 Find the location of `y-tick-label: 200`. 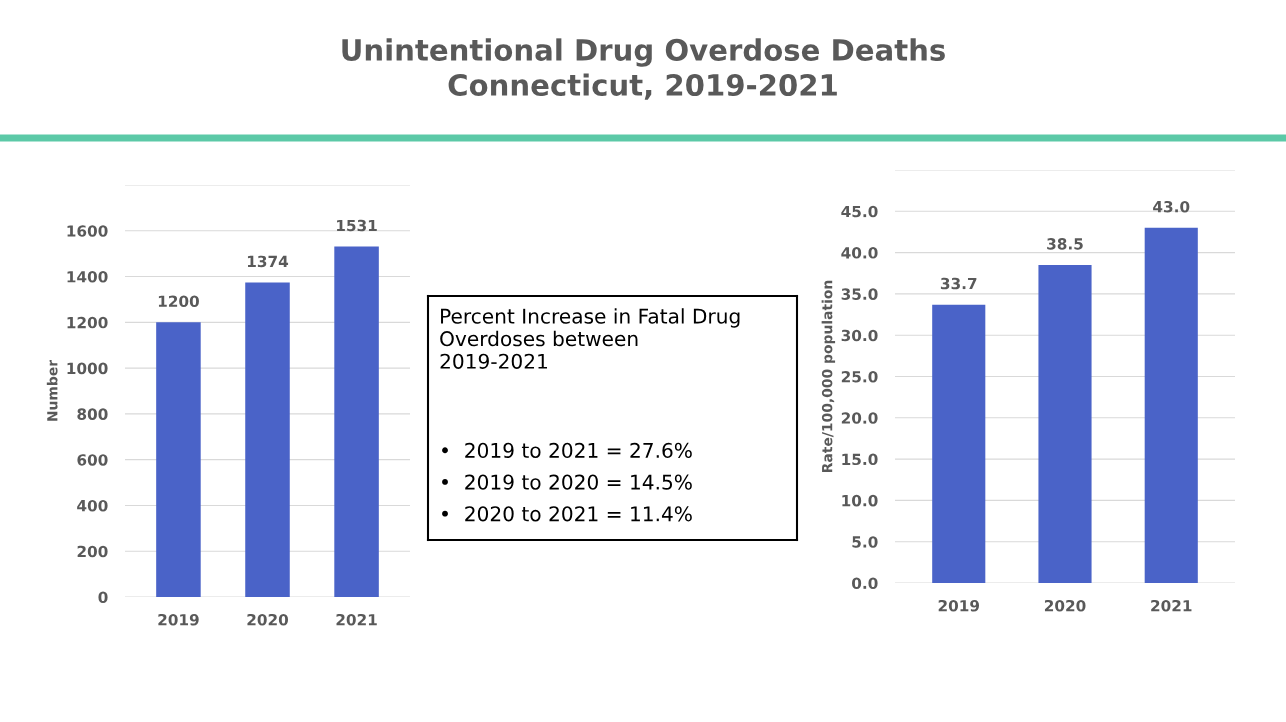

y-tick-label: 200 is located at coordinates (92, 551).